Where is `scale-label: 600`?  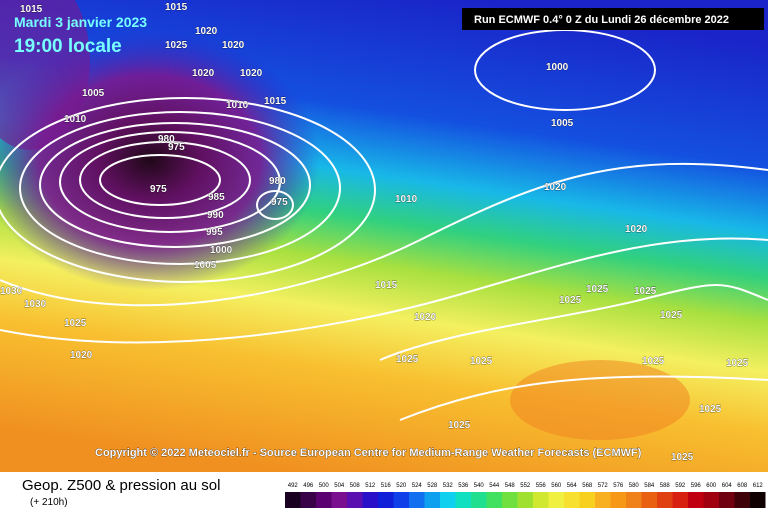 scale-label: 600 is located at coordinates (711, 486).